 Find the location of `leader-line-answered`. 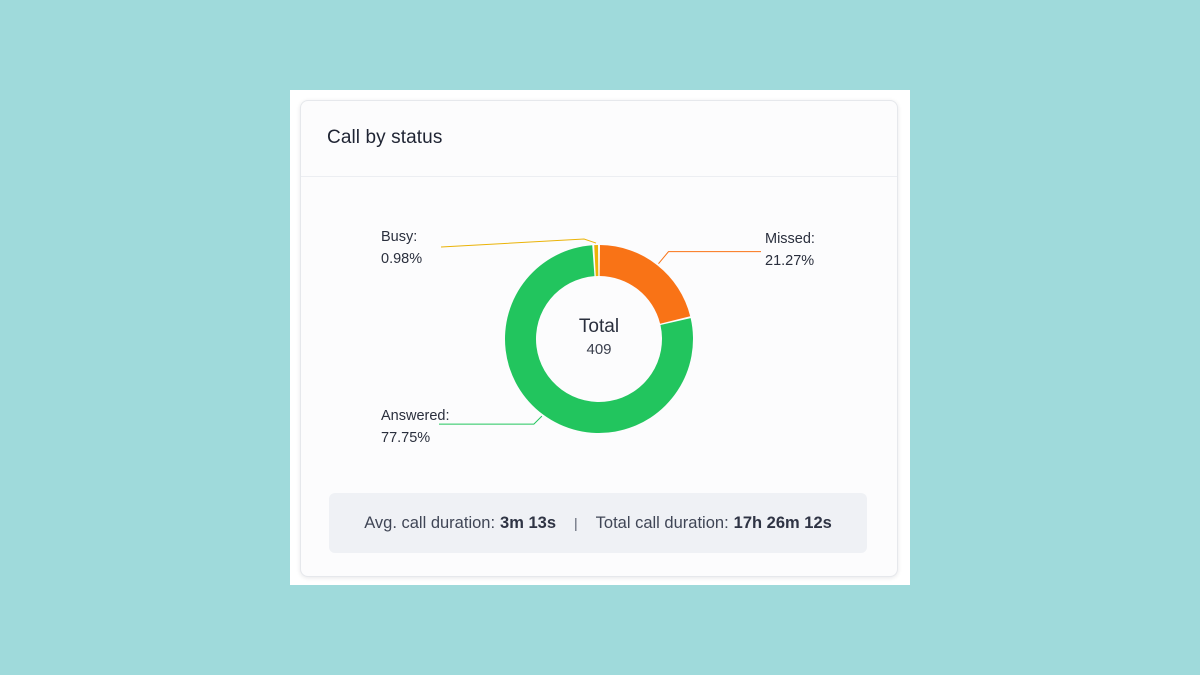

leader-line-answered is located at coordinates (491, 420).